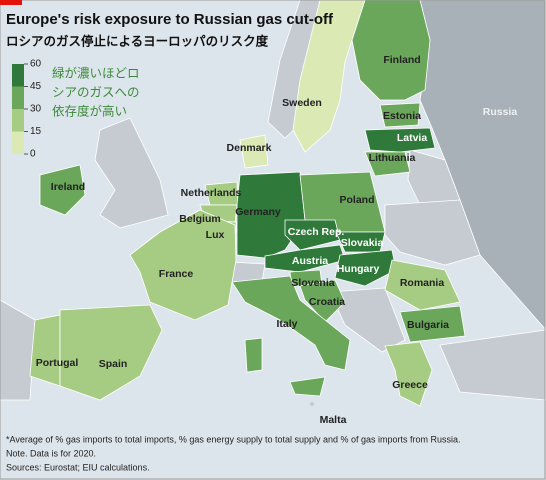  Describe the element at coordinates (57, 363) in the screenshot. I see `country-label: Portugal` at that location.